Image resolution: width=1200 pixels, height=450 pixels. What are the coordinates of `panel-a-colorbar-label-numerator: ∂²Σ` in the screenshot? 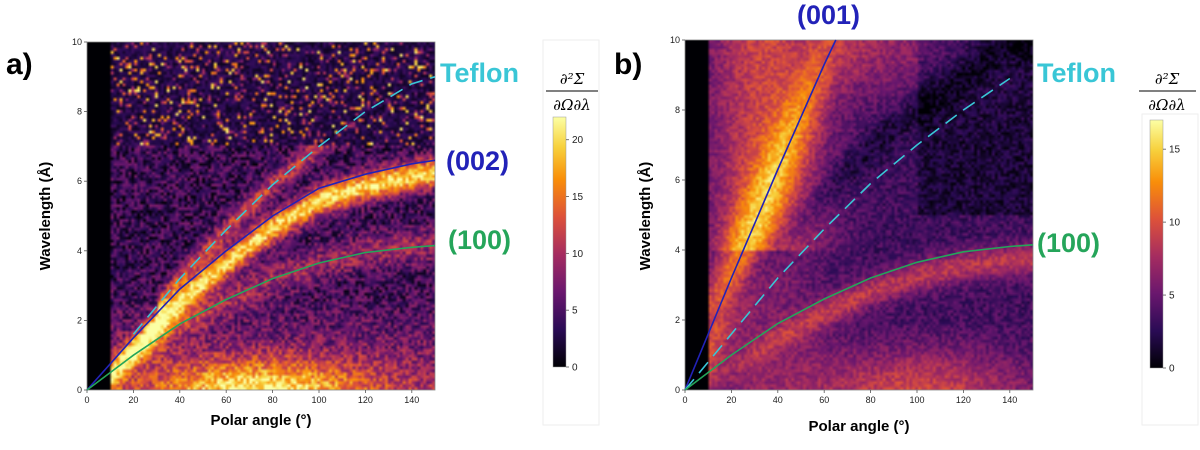 It's located at (572, 79).